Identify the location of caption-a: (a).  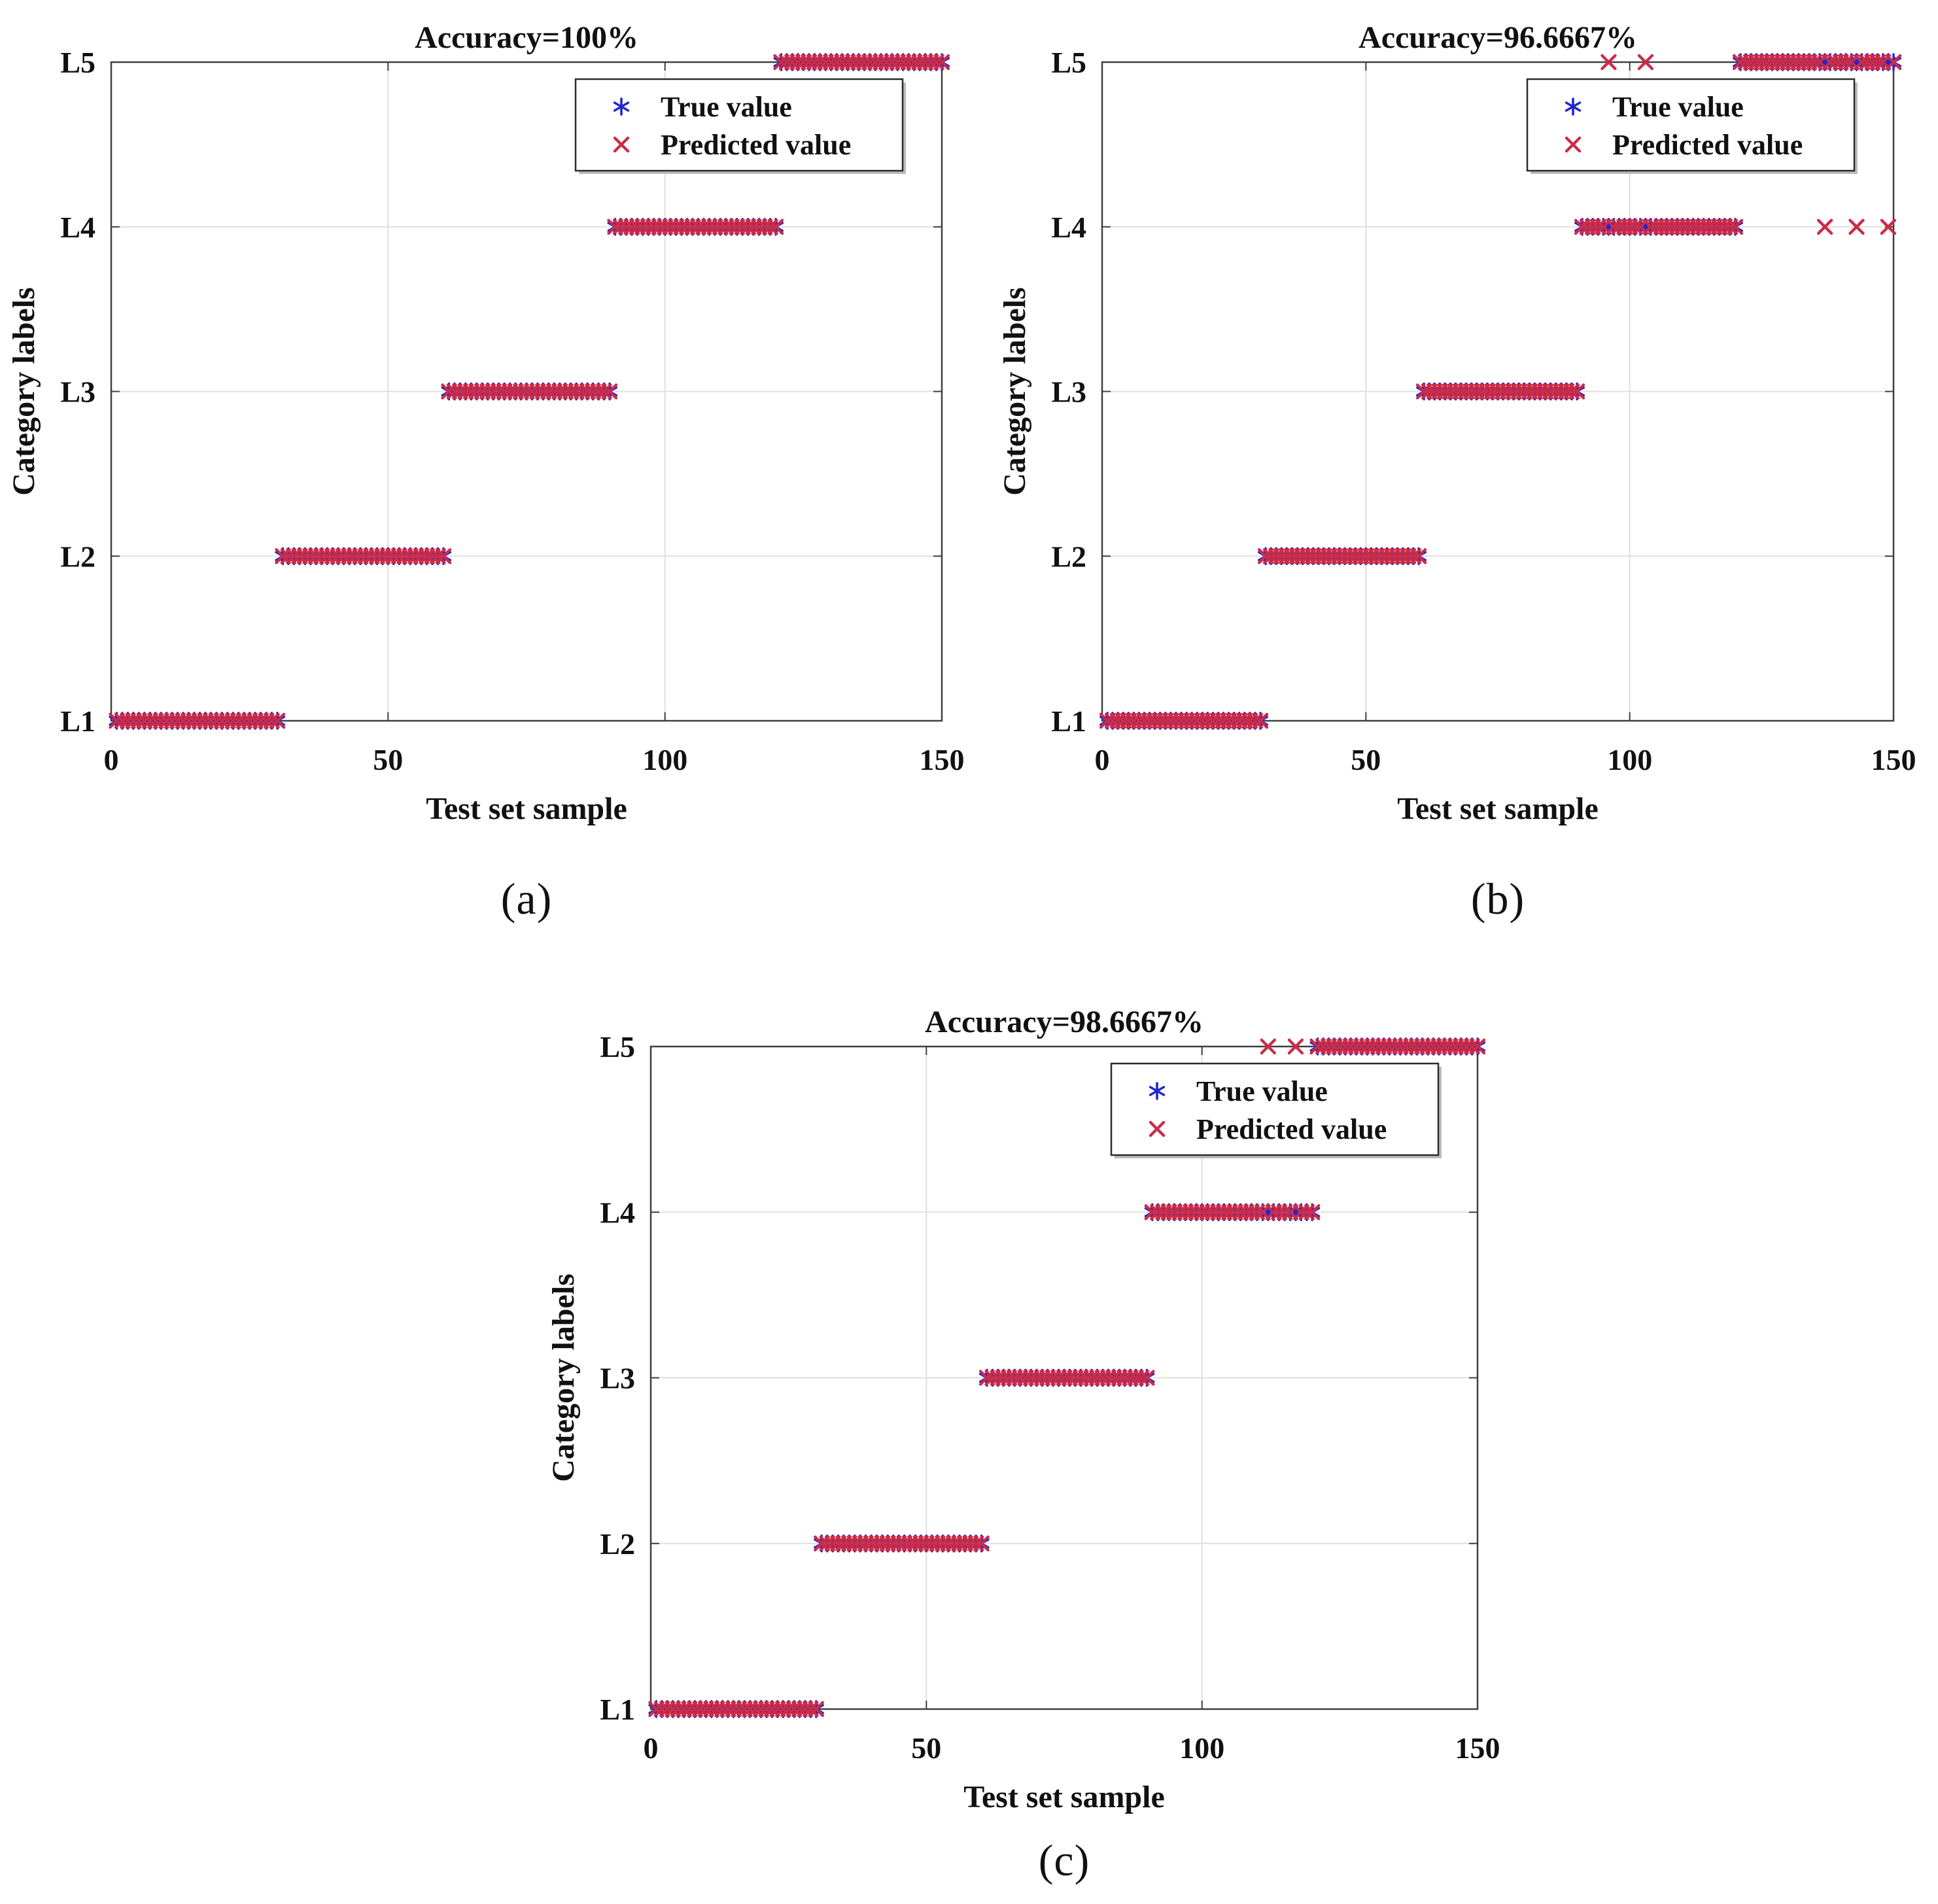
(526, 899).